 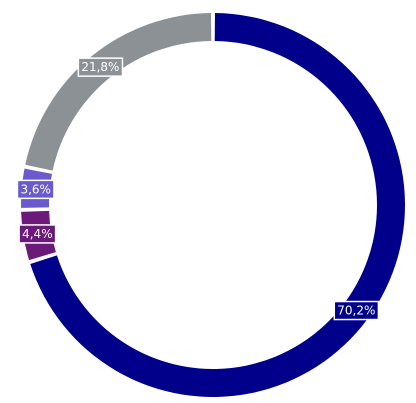 I want to click on data-label-3-6: 3,6%, so click(x=35, y=189).